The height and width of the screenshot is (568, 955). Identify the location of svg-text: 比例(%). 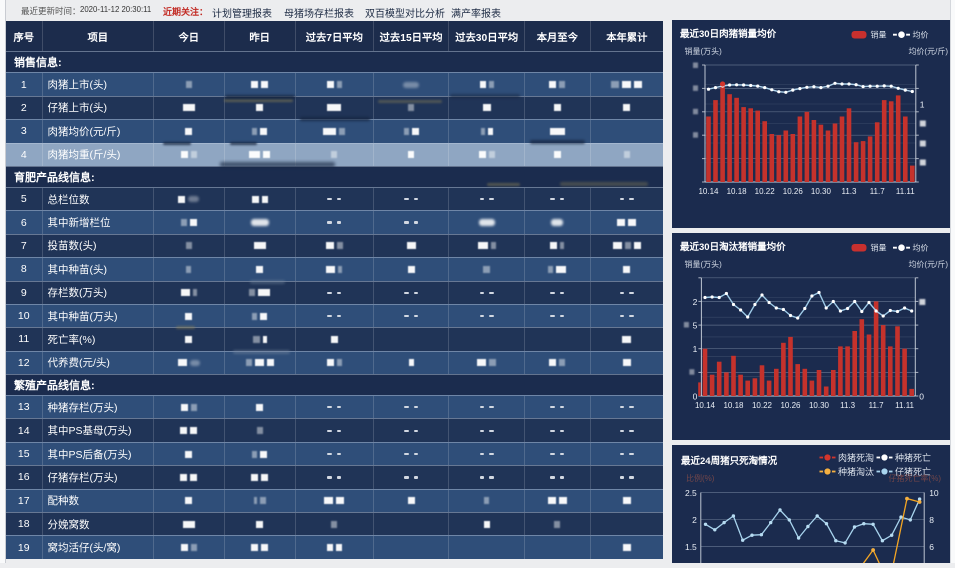
(700, 478).